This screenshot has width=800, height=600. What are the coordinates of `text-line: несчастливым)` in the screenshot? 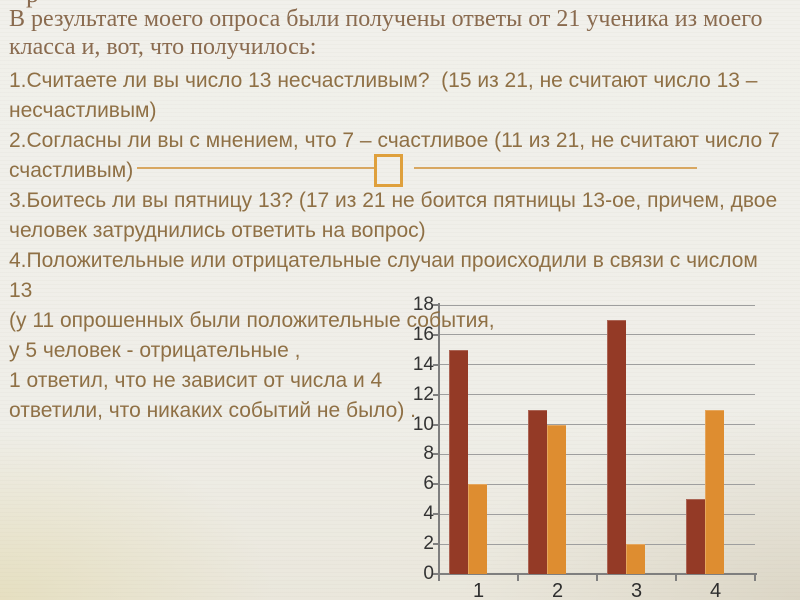 It's located at (83, 110).